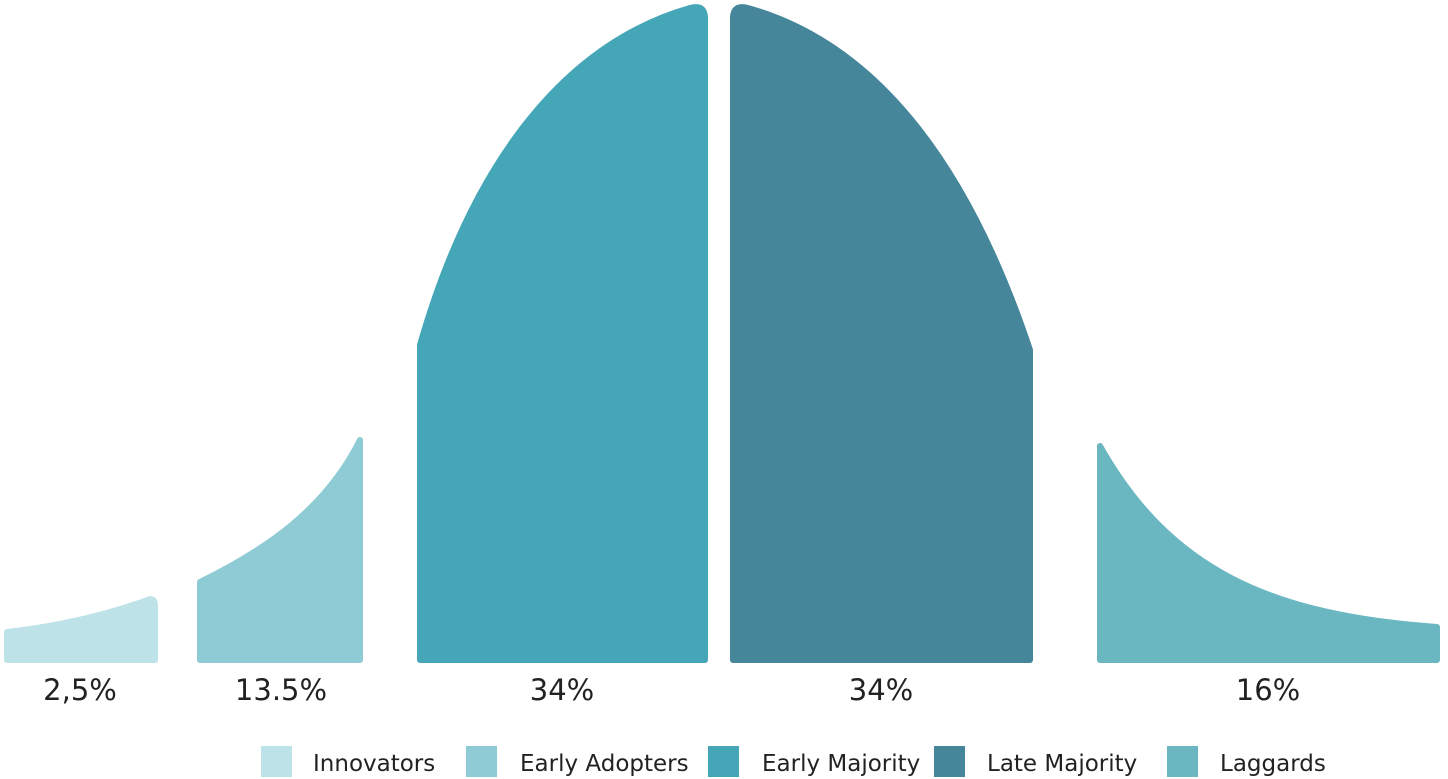  I want to click on legend-label-early-majority: Early Majority, so click(841, 764).